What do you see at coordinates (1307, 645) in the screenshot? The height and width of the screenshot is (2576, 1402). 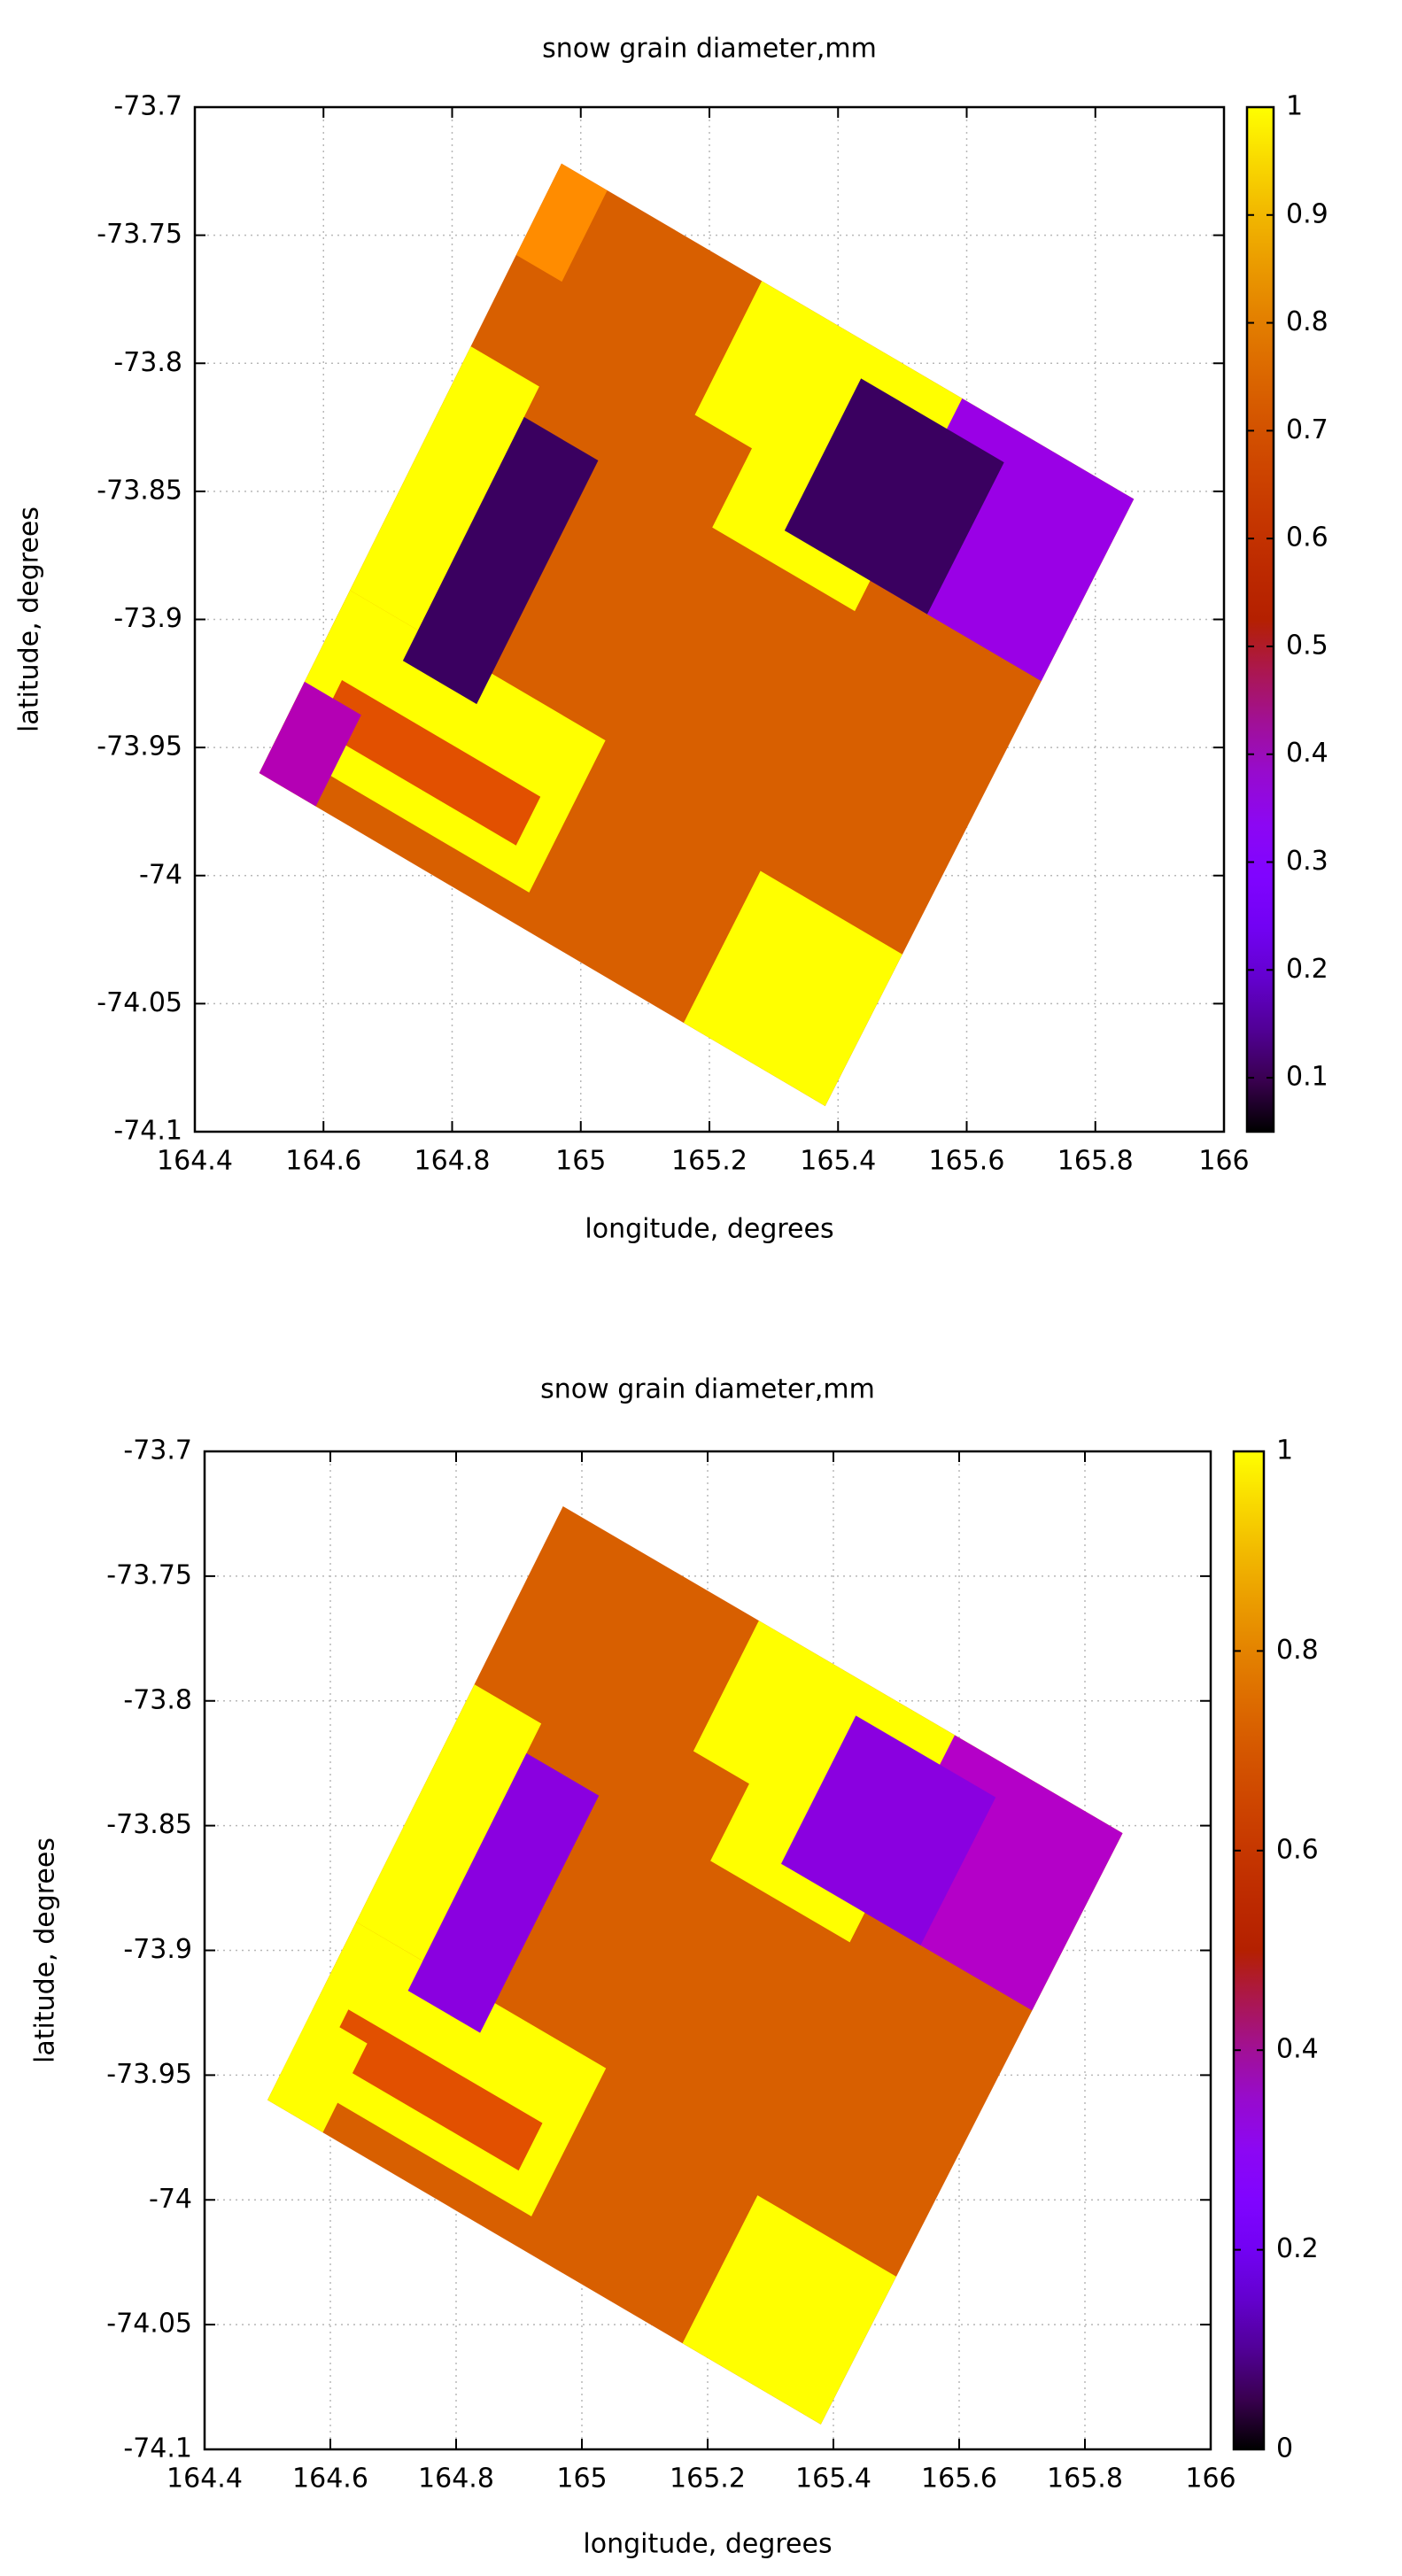 I see `colorbar-tick-label: 0.5` at bounding box center [1307, 645].